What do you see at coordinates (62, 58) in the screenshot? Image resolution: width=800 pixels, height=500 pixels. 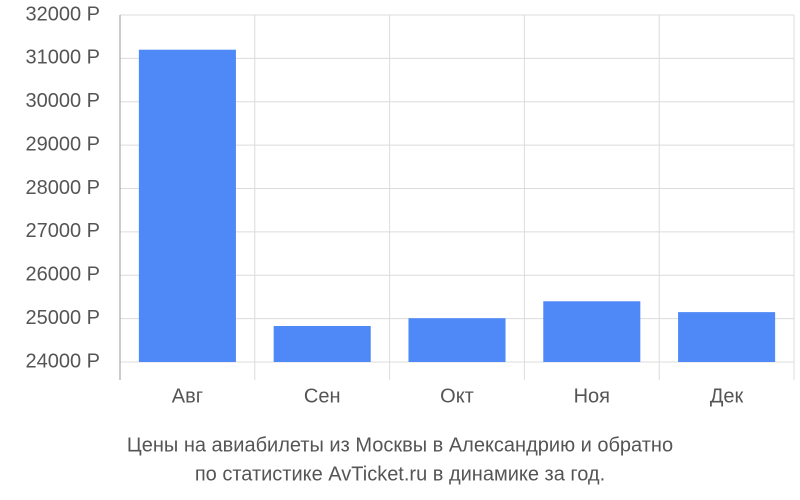 I see `y-tick-label: 31000 Р` at bounding box center [62, 58].